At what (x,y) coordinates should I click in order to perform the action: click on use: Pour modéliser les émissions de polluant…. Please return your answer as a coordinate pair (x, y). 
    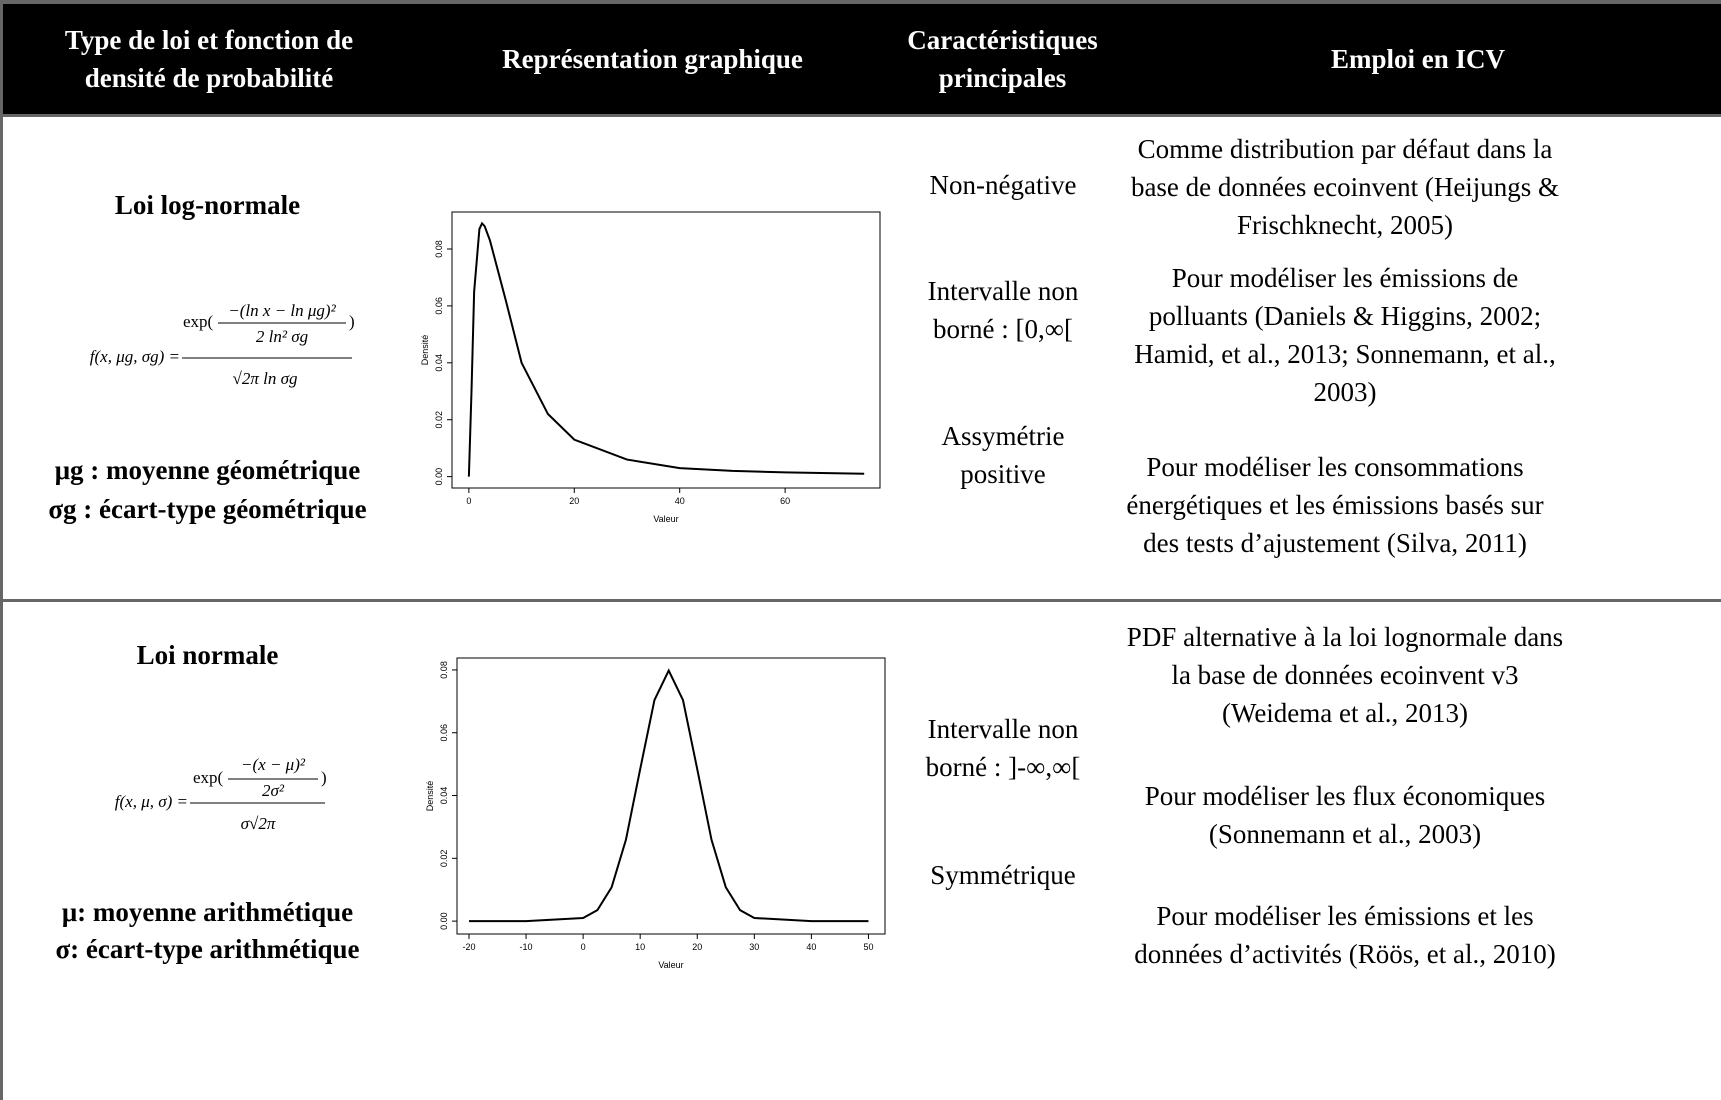
    Looking at the image, I should click on (1345, 335).